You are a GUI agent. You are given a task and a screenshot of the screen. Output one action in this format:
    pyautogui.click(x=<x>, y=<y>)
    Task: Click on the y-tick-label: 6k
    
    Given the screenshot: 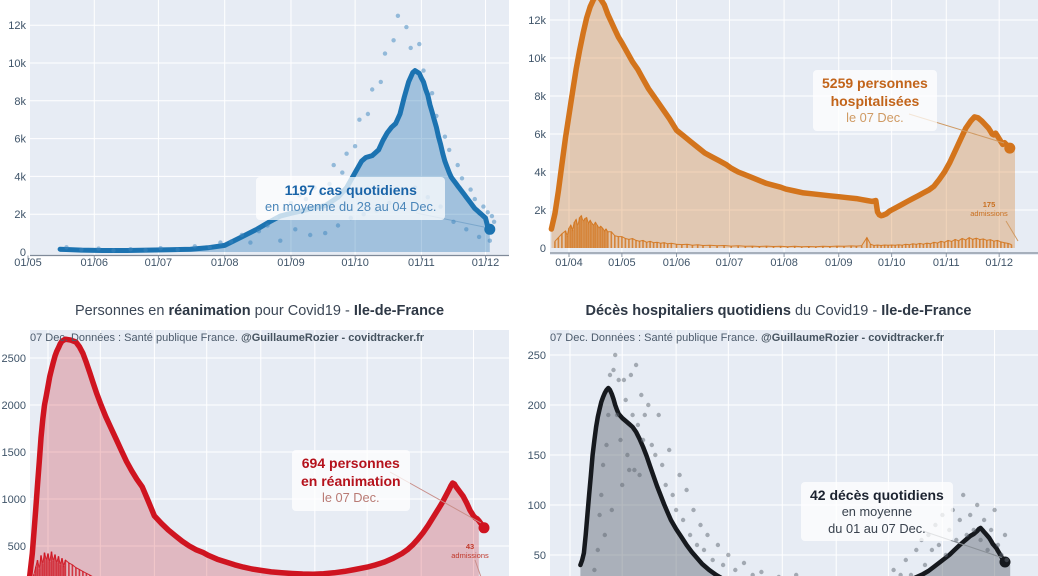 What is the action you would take?
    pyautogui.click(x=540, y=135)
    